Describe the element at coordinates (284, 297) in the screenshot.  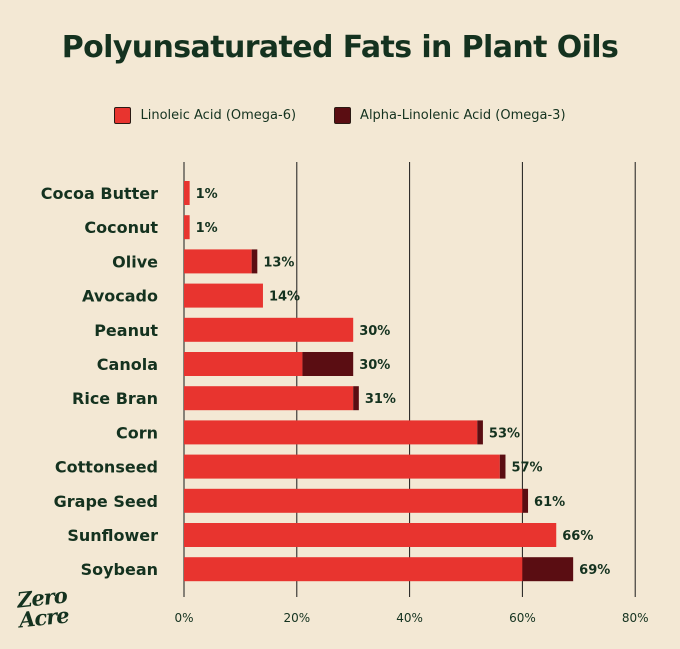
I see `value-label: 14%` at that location.